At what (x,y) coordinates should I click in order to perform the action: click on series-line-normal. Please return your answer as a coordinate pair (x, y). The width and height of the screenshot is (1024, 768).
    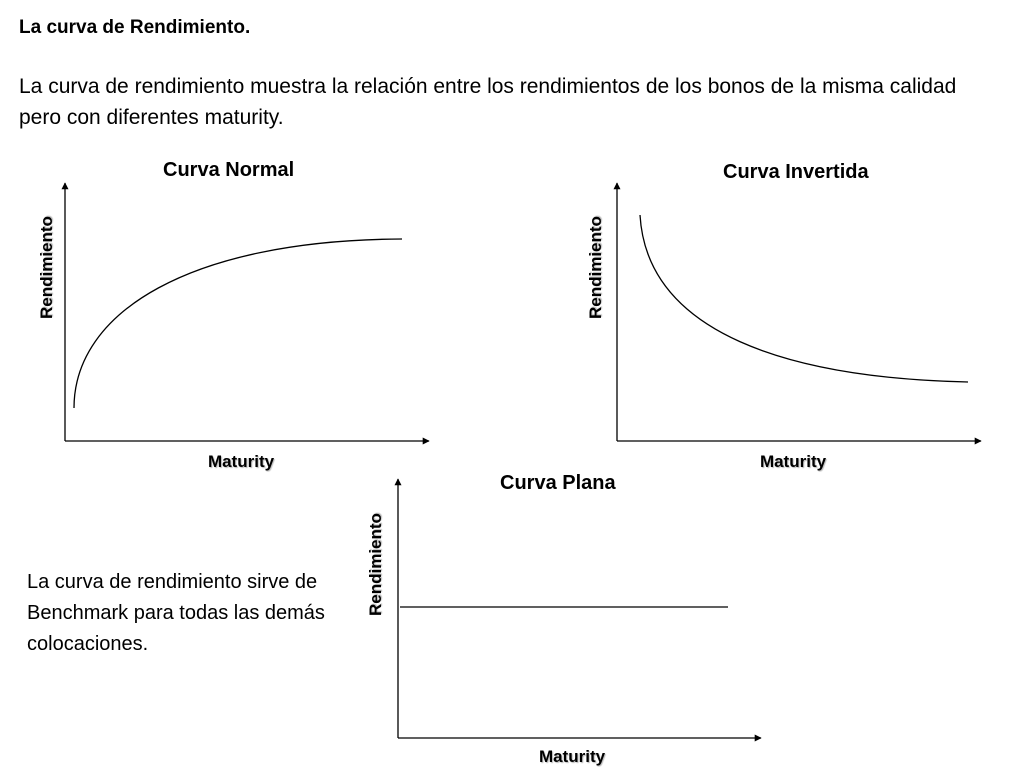
    Looking at the image, I should click on (238, 323).